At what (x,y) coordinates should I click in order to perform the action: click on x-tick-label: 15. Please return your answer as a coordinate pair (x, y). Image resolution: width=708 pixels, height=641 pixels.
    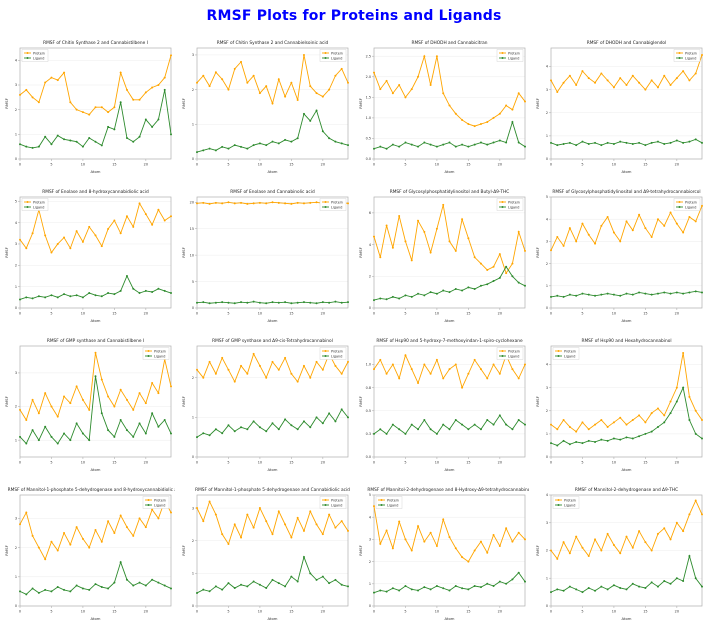
    Looking at the image, I should click on (291, 314).